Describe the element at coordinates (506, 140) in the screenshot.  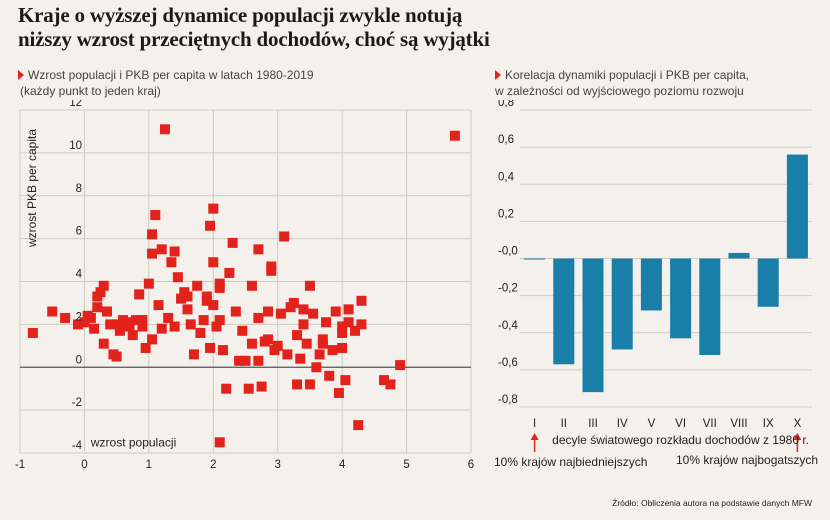
I see `bar-y-tick-label: 0,6` at that location.